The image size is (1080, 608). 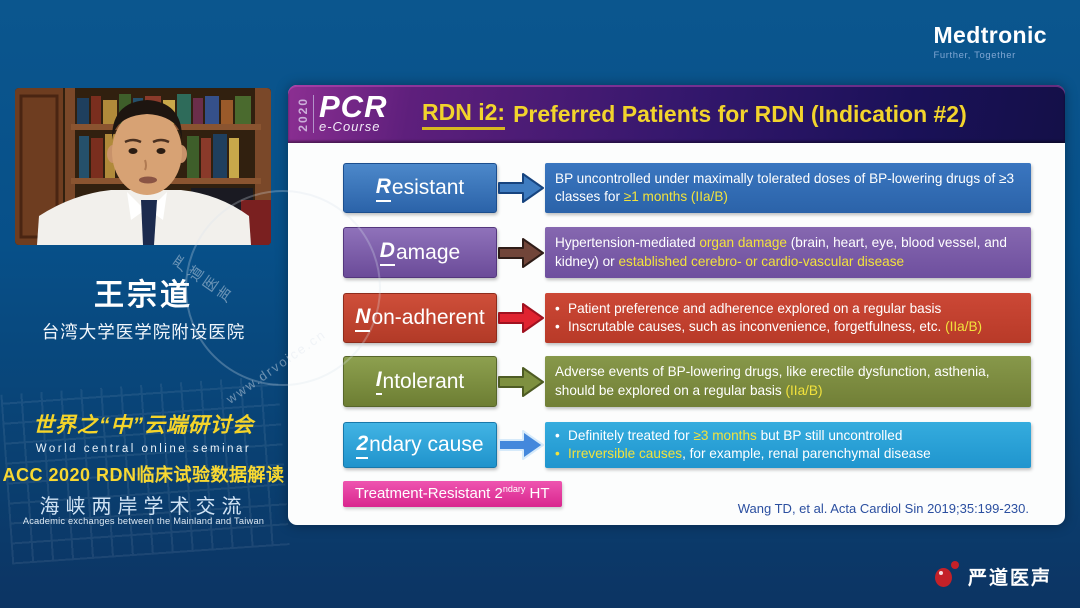 I want to click on slide-title-prefix: RDN i2:, so click(x=464, y=114).